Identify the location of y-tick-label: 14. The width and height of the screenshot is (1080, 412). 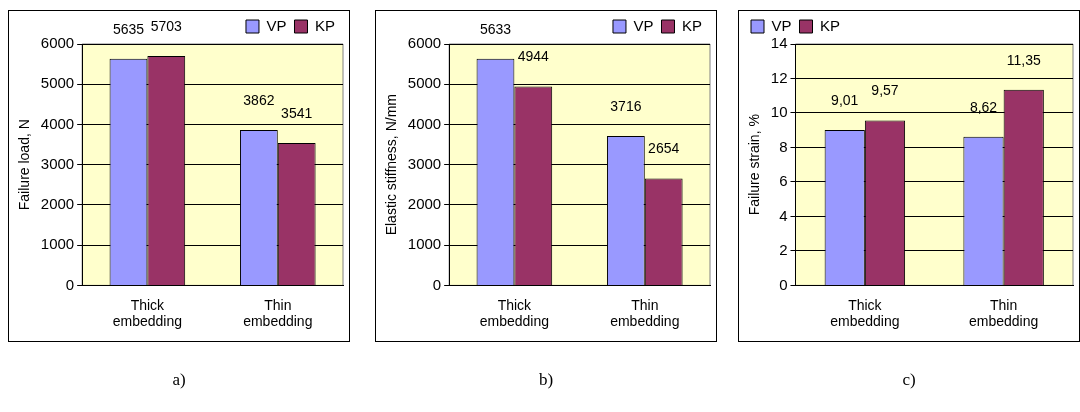
(779, 43).